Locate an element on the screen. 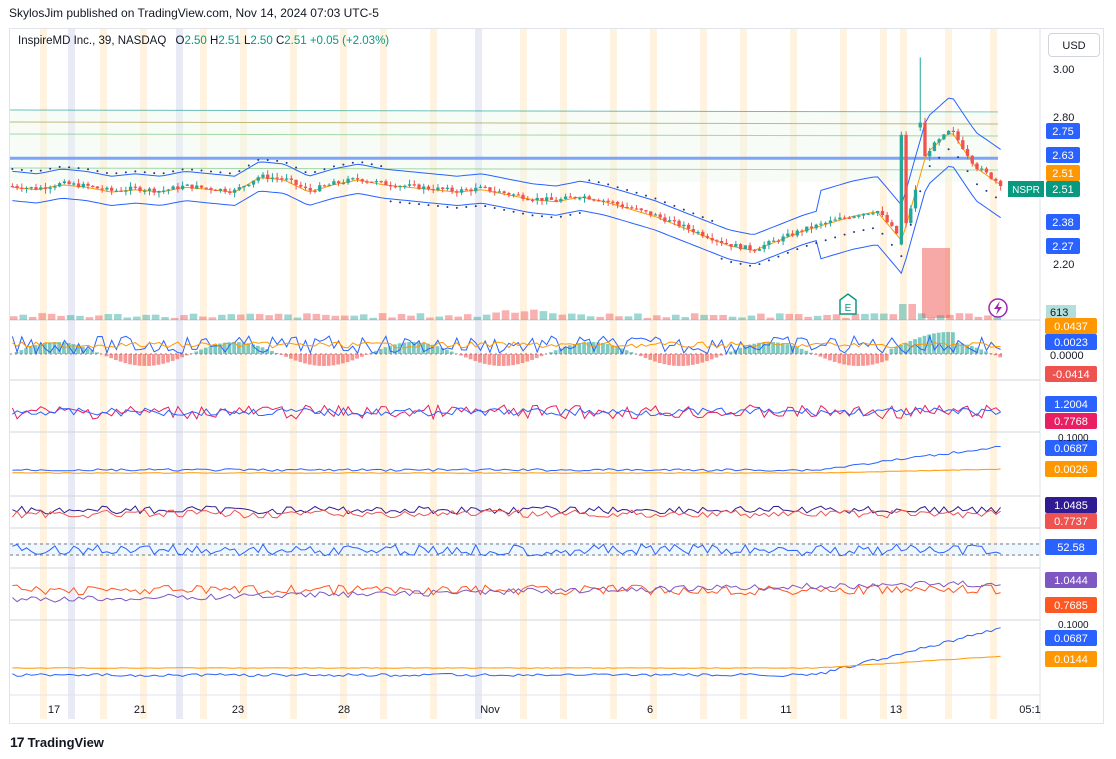 The image size is (1116, 759). symbol-tag is located at coordinates (1026, 189).